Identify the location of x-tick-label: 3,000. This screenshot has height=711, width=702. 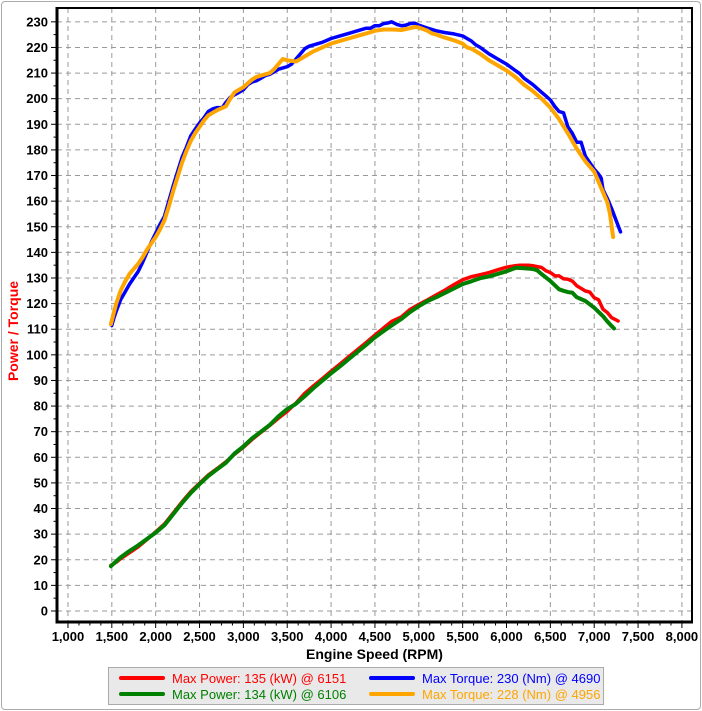
(243, 636).